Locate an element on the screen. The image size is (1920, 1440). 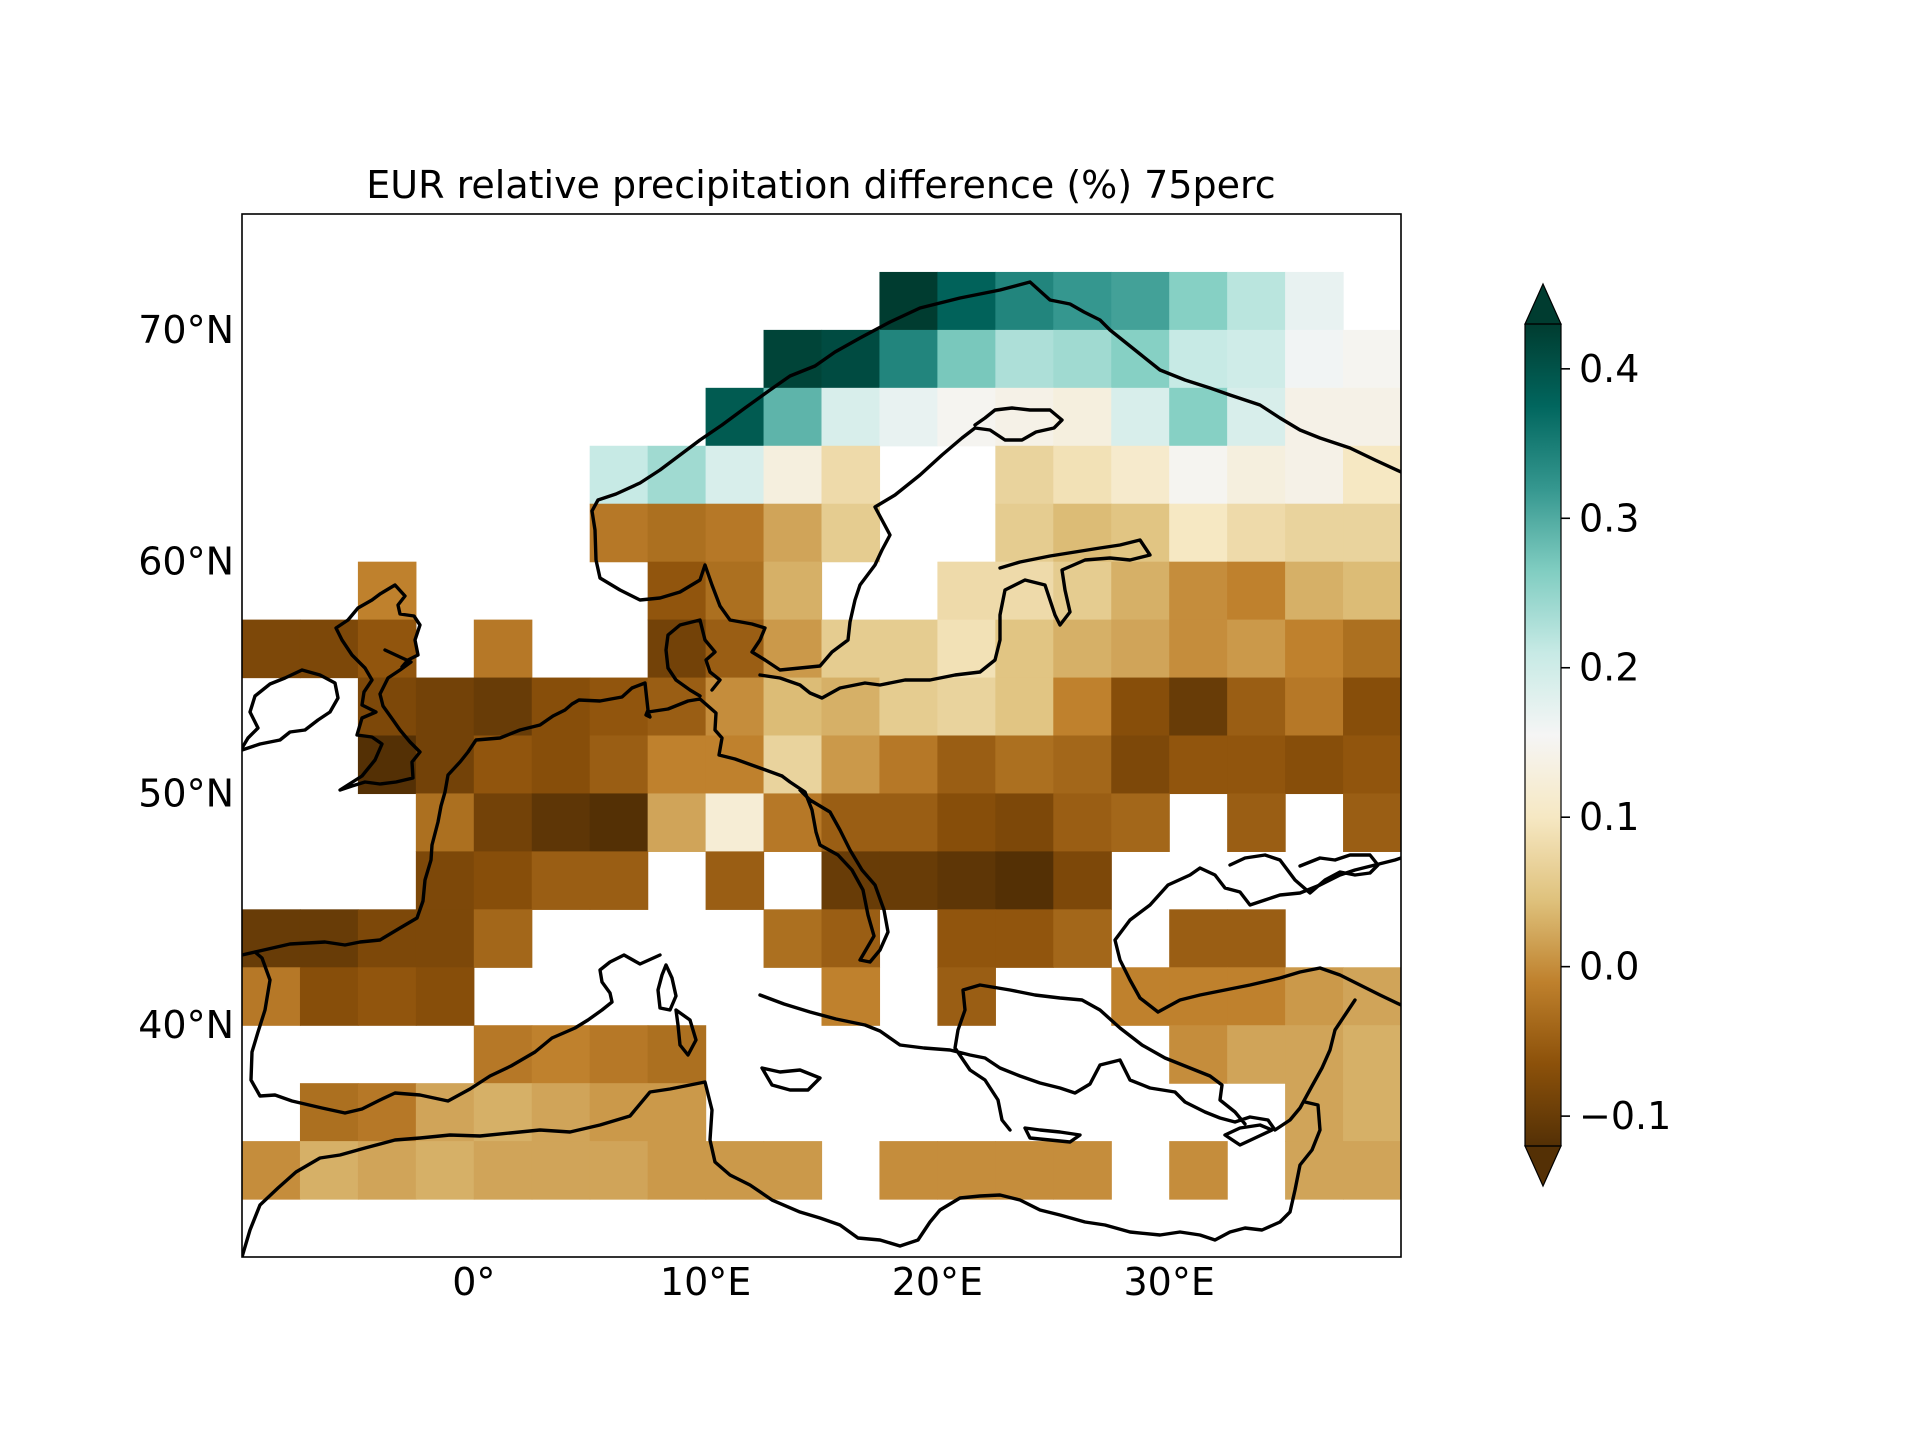
colorbar: −0.1 0.0 0.1 0.2 0.3 0.4 is located at coordinates (1597, 735).